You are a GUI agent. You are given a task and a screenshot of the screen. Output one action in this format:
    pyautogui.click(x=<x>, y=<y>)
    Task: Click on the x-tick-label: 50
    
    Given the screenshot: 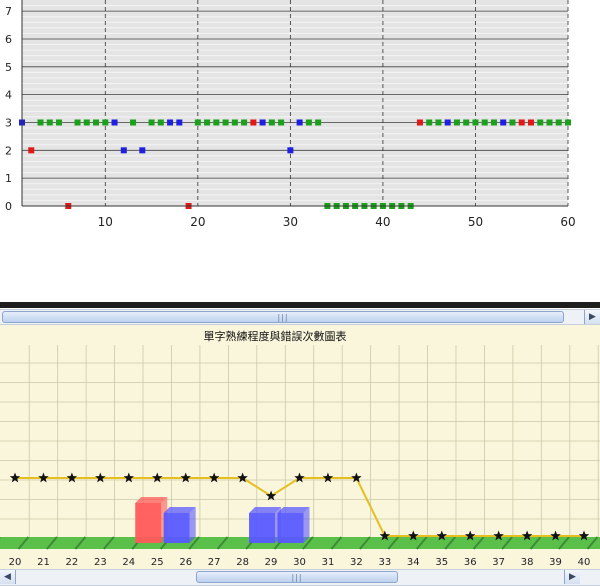 What is the action you would take?
    pyautogui.click(x=475, y=222)
    